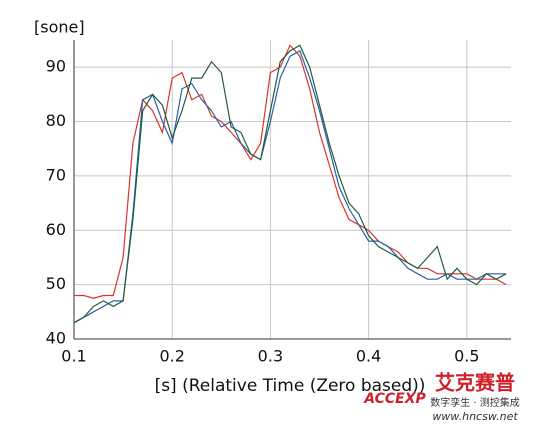 The height and width of the screenshot is (433, 545). Describe the element at coordinates (73, 356) in the screenshot. I see `x-tick-label: 0.1` at that location.